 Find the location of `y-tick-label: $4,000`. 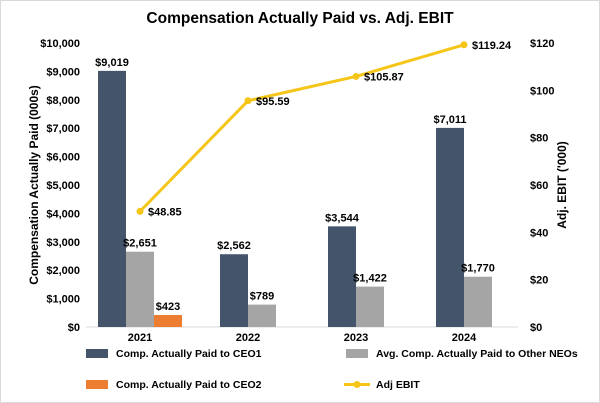

y-tick-label: $4,000 is located at coordinates (63, 214).